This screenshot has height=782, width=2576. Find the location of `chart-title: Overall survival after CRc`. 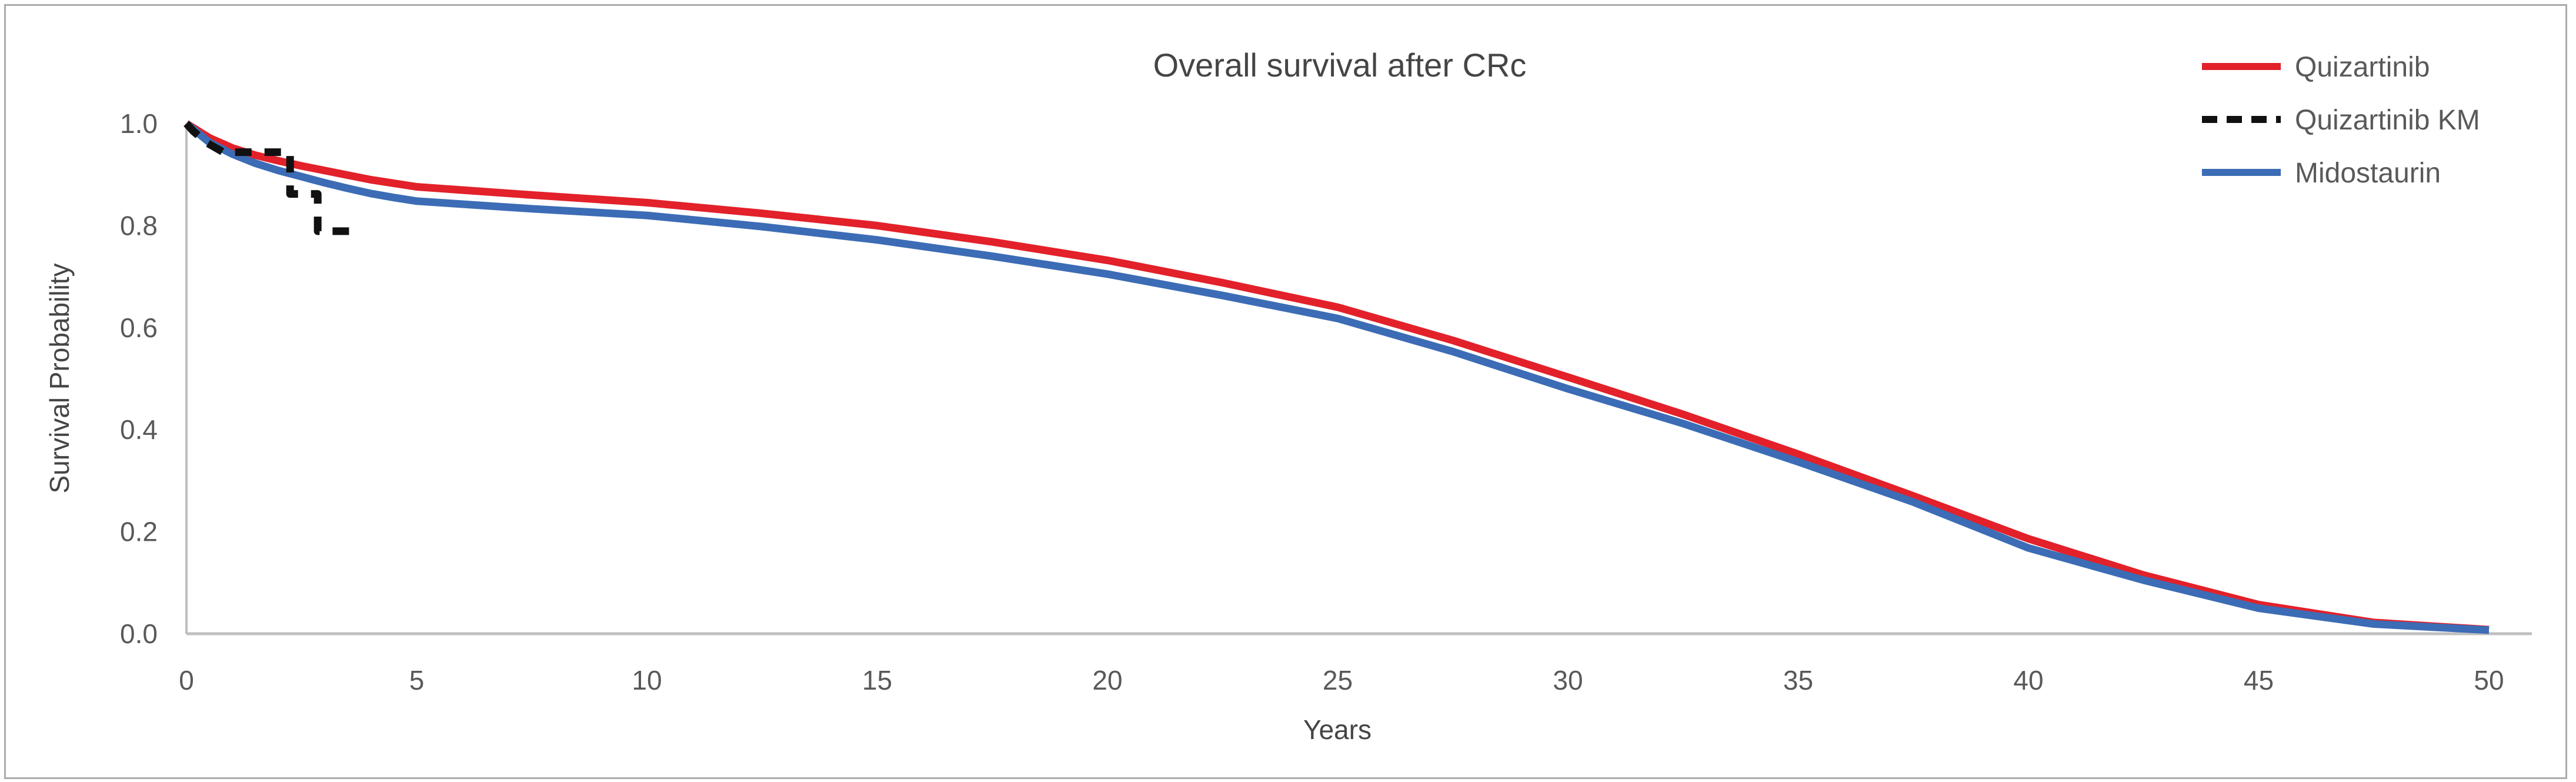

chart-title: Overall survival after CRc is located at coordinates (1340, 65).